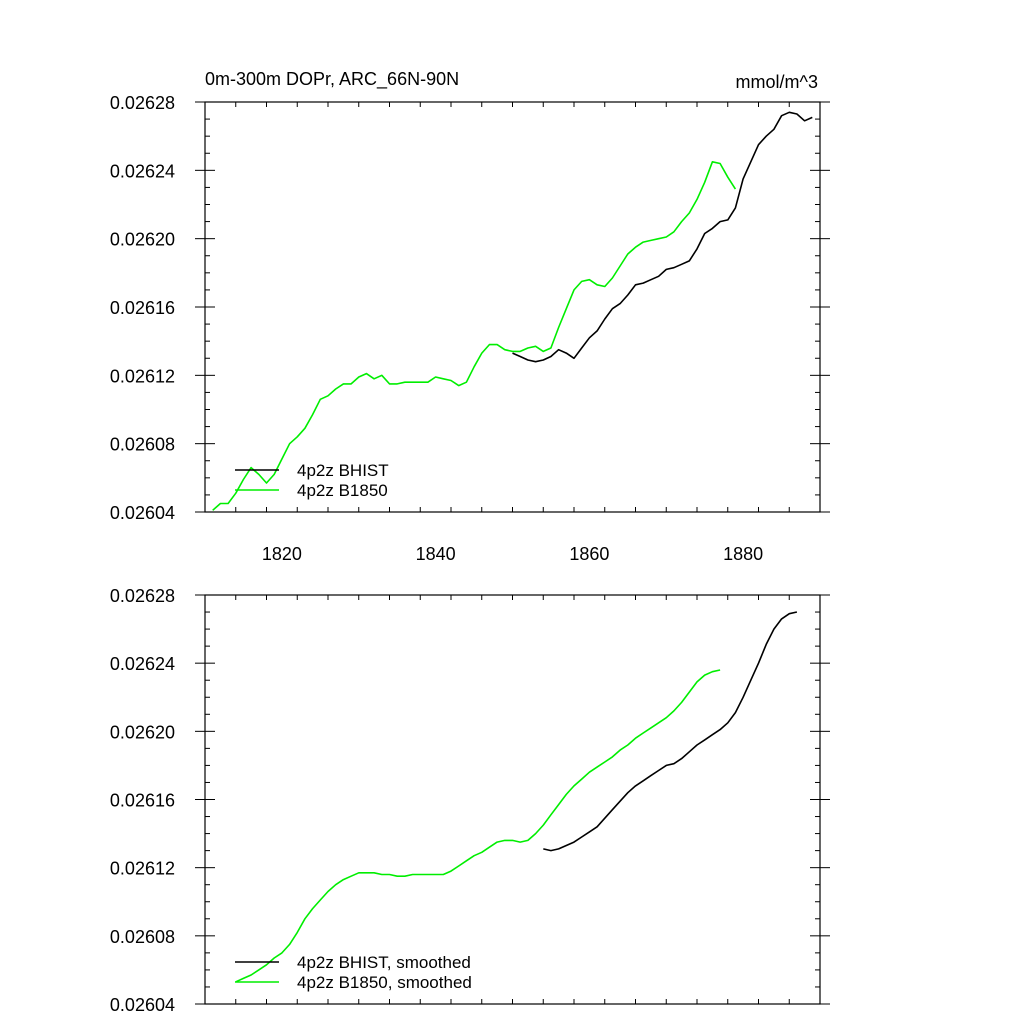 This screenshot has height=1024, width=1024. What do you see at coordinates (342, 490) in the screenshot?
I see `legend-label: 4p2z B1850` at bounding box center [342, 490].